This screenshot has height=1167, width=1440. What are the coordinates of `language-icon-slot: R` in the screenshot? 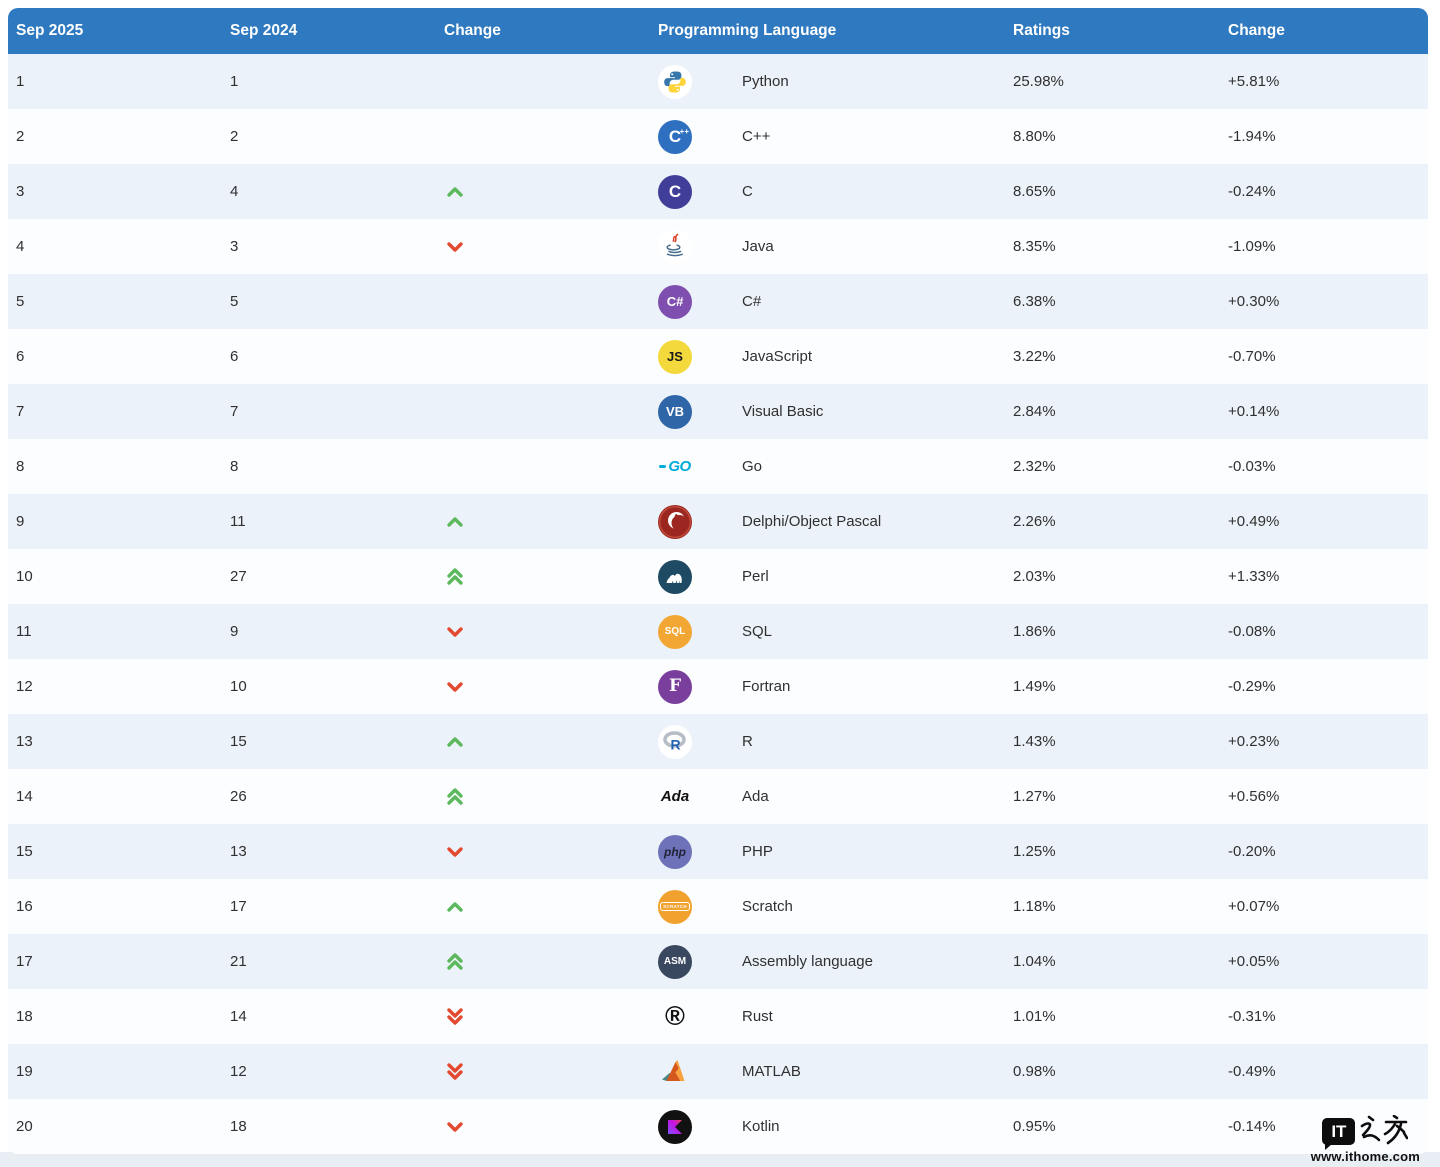 It's located at (675, 741).